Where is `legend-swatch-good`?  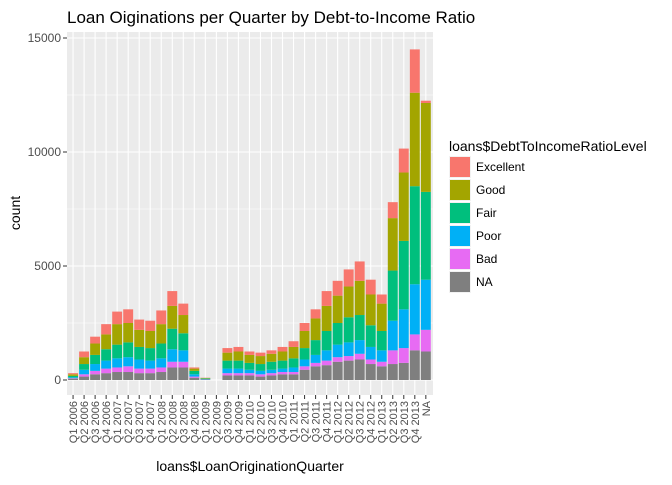
legend-swatch-good is located at coordinates (460, 190).